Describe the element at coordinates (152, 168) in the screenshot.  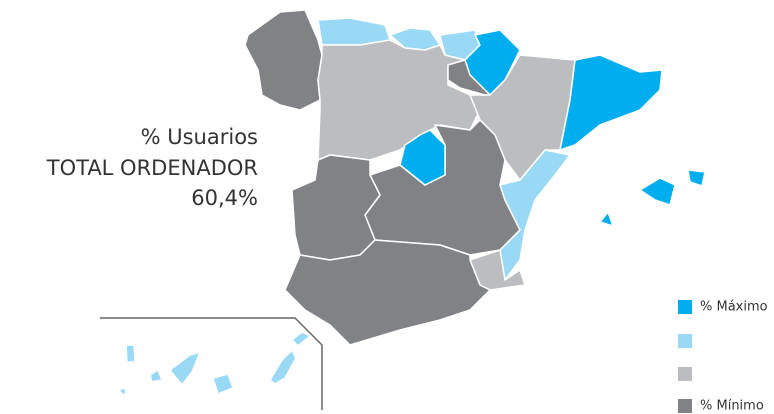
I see `title-line: TOTAL ORDENADOR` at that location.